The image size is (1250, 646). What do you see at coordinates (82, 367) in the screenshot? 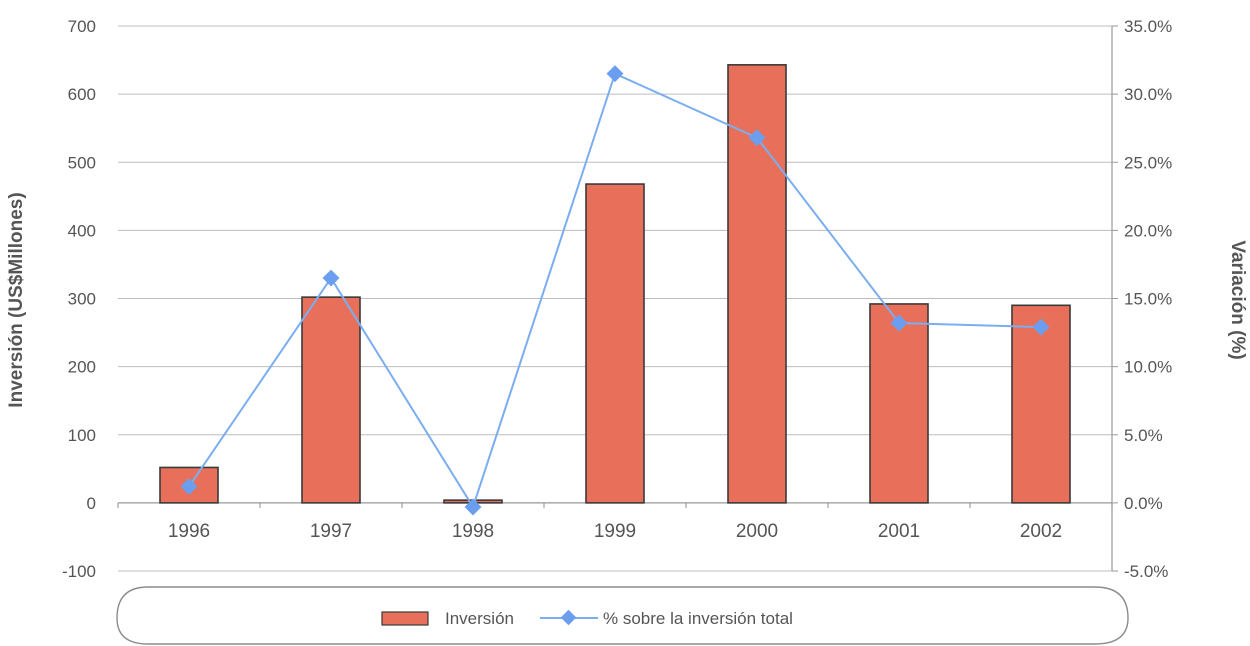
I see `y-tick-label: 200` at bounding box center [82, 367].